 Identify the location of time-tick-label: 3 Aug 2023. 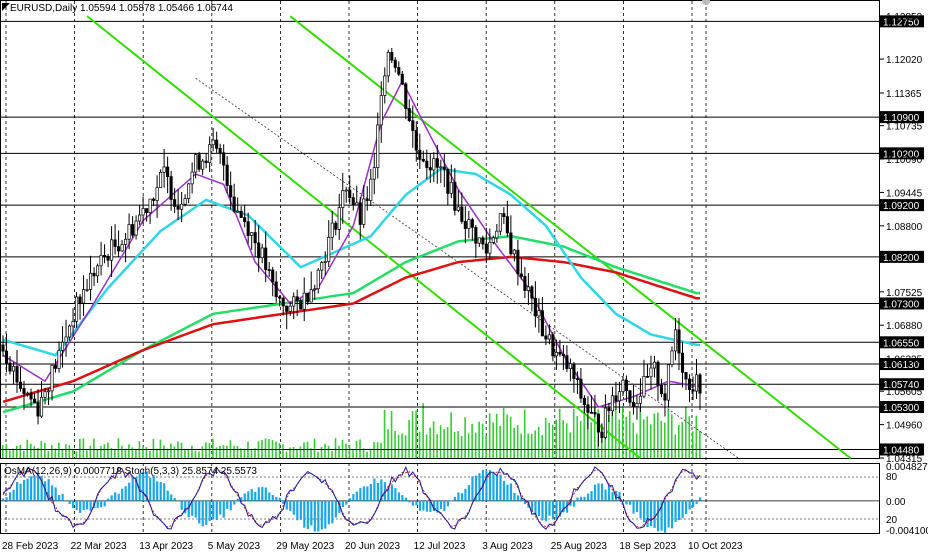
(507, 546).